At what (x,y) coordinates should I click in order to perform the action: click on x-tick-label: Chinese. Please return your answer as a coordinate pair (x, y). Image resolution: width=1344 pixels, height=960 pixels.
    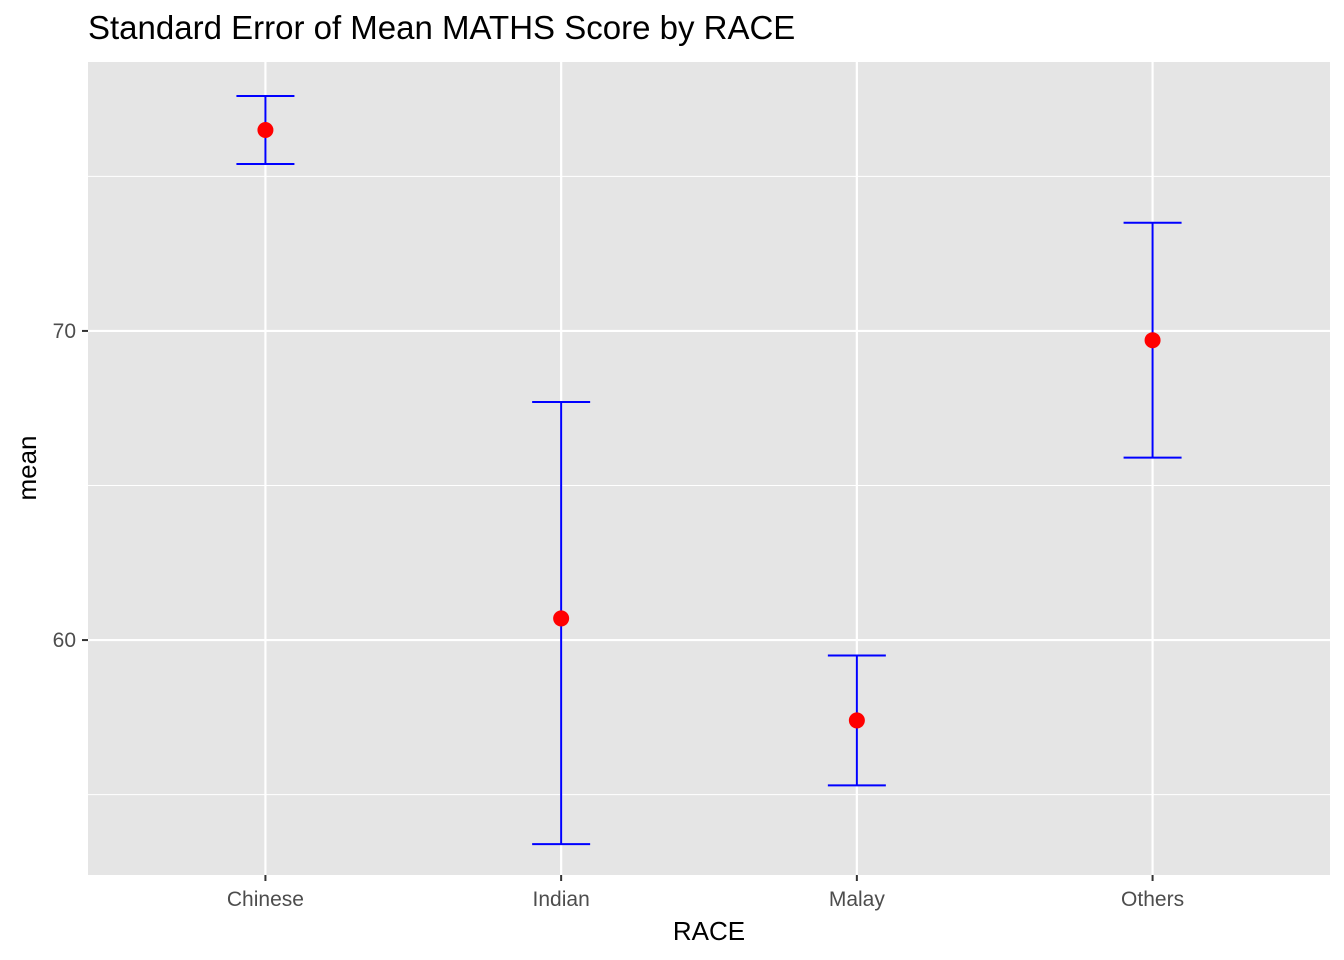
    Looking at the image, I should click on (265, 899).